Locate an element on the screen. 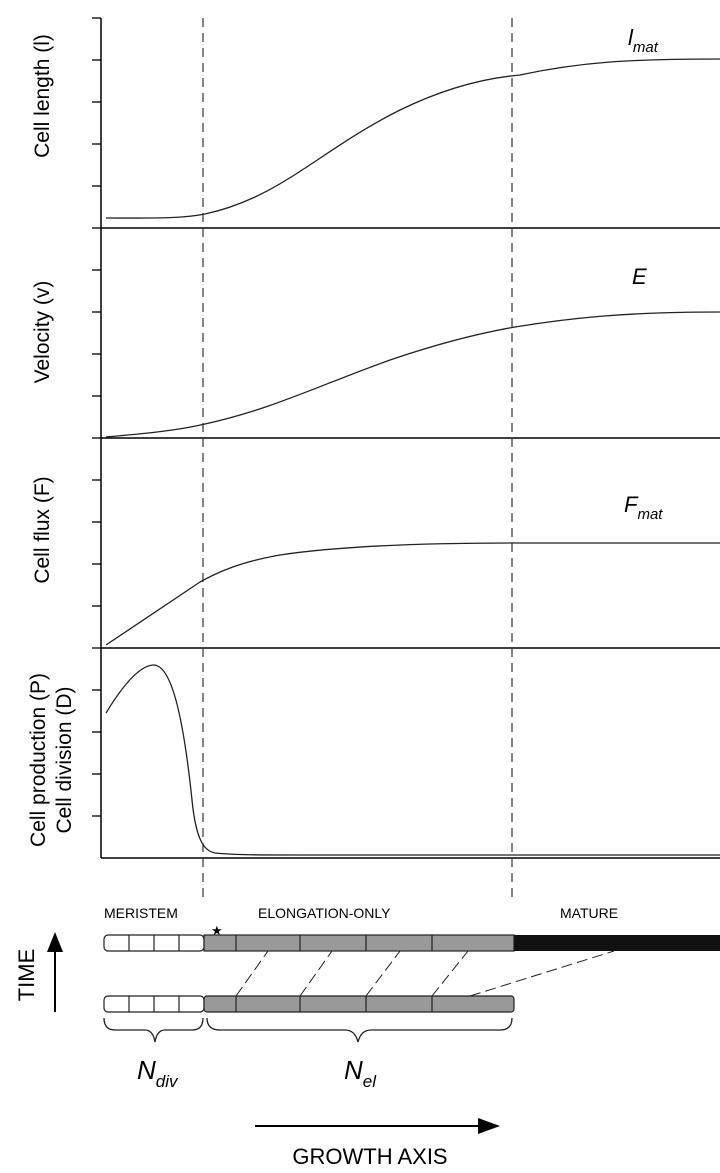 Image resolution: width=720 pixels, height=1173 pixels. upper-cell-row is located at coordinates (411, 943).